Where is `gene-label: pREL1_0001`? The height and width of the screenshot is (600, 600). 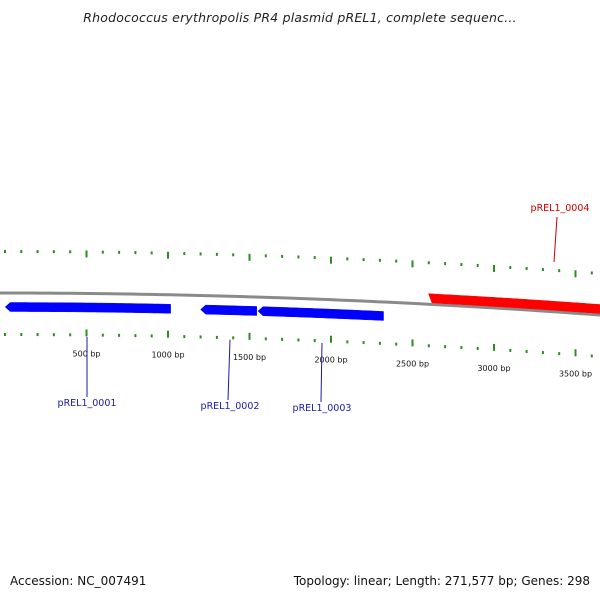 gene-label: pREL1_0001 is located at coordinates (87, 403).